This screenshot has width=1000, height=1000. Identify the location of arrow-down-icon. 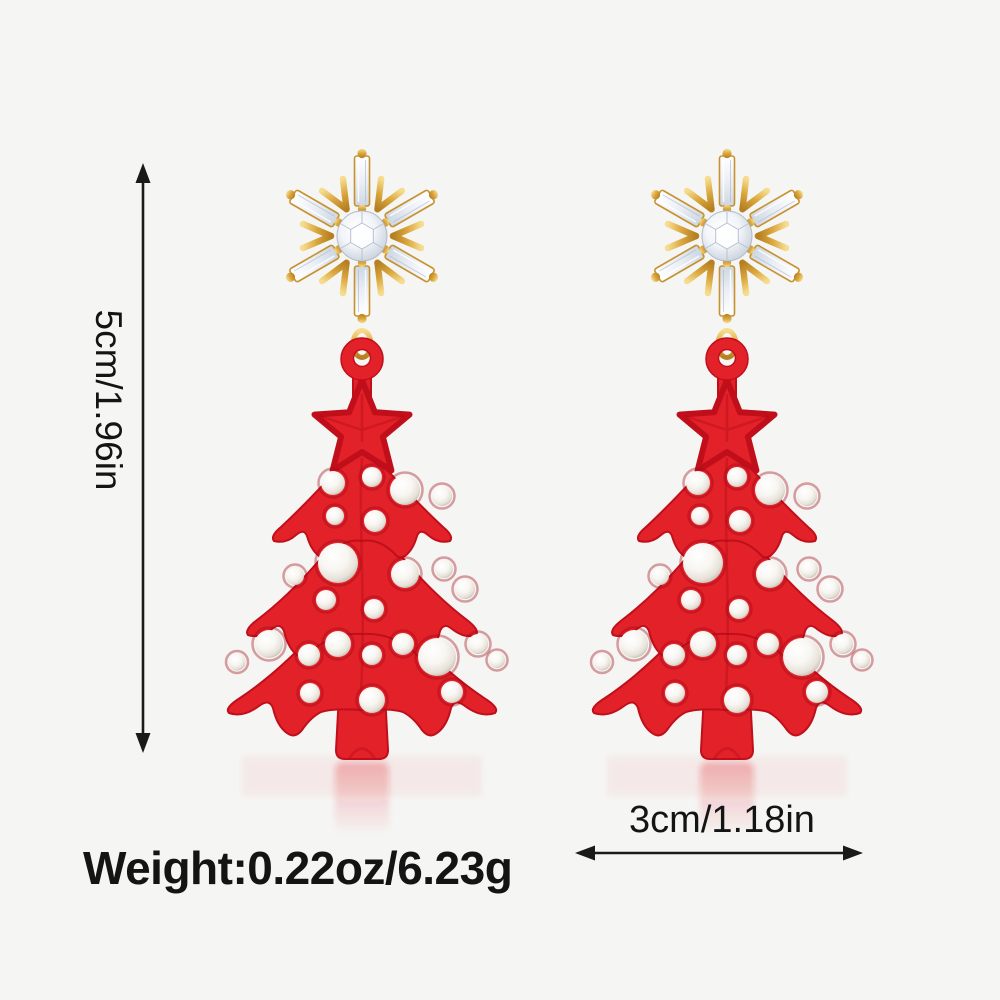
(143, 743).